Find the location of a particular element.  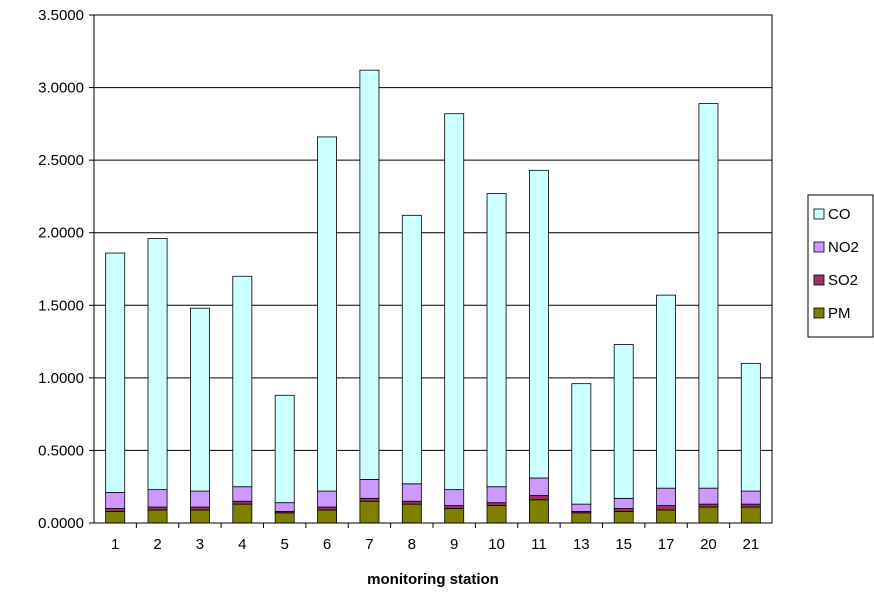

x-tick-label: 4 is located at coordinates (242, 544).